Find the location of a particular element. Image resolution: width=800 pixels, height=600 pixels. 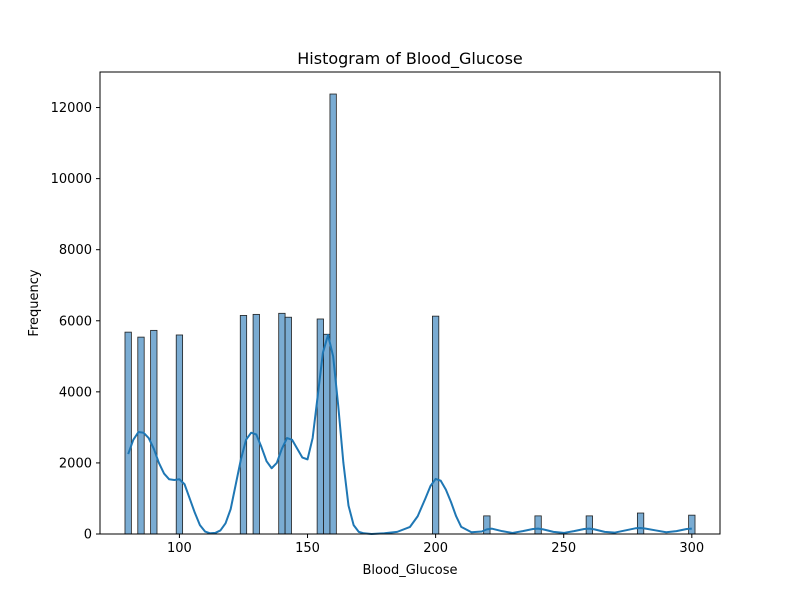

x-tick-label: 200 is located at coordinates (435, 548).